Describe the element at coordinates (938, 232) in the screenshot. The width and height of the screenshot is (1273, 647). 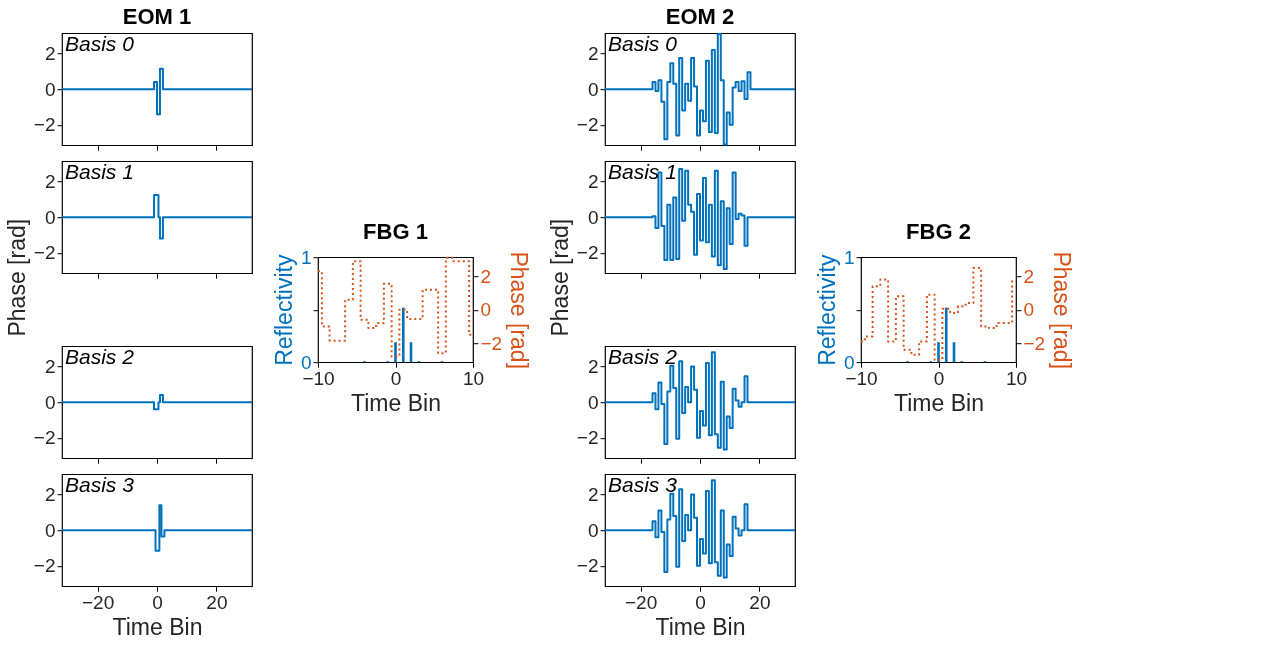
I see `chart-title: FBG 2` at that location.